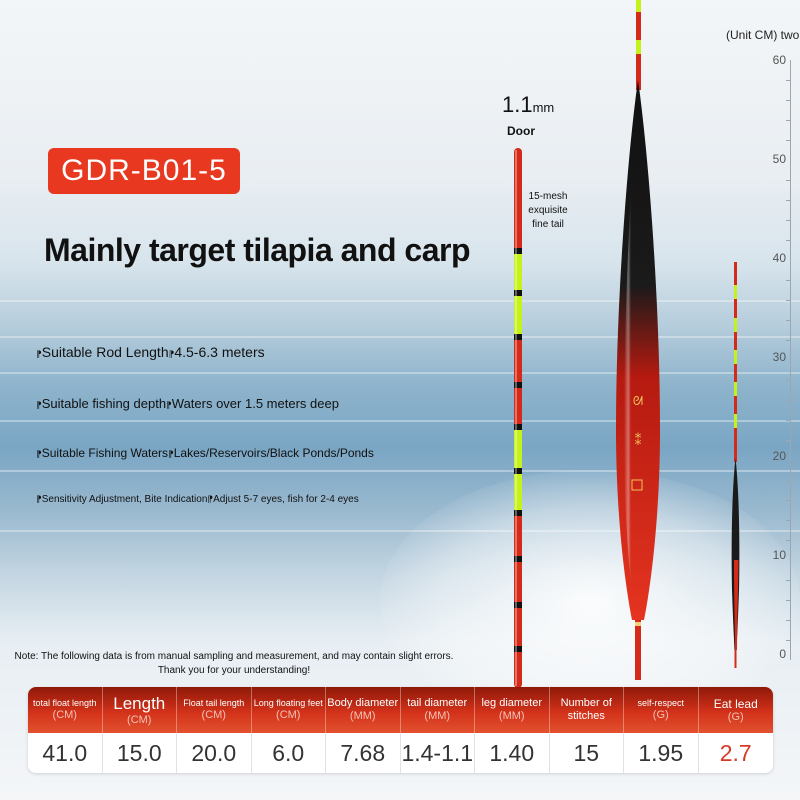 This screenshot has height=800, width=800. What do you see at coordinates (779, 60) in the screenshot?
I see `ruler-tick-label: 60` at bounding box center [779, 60].